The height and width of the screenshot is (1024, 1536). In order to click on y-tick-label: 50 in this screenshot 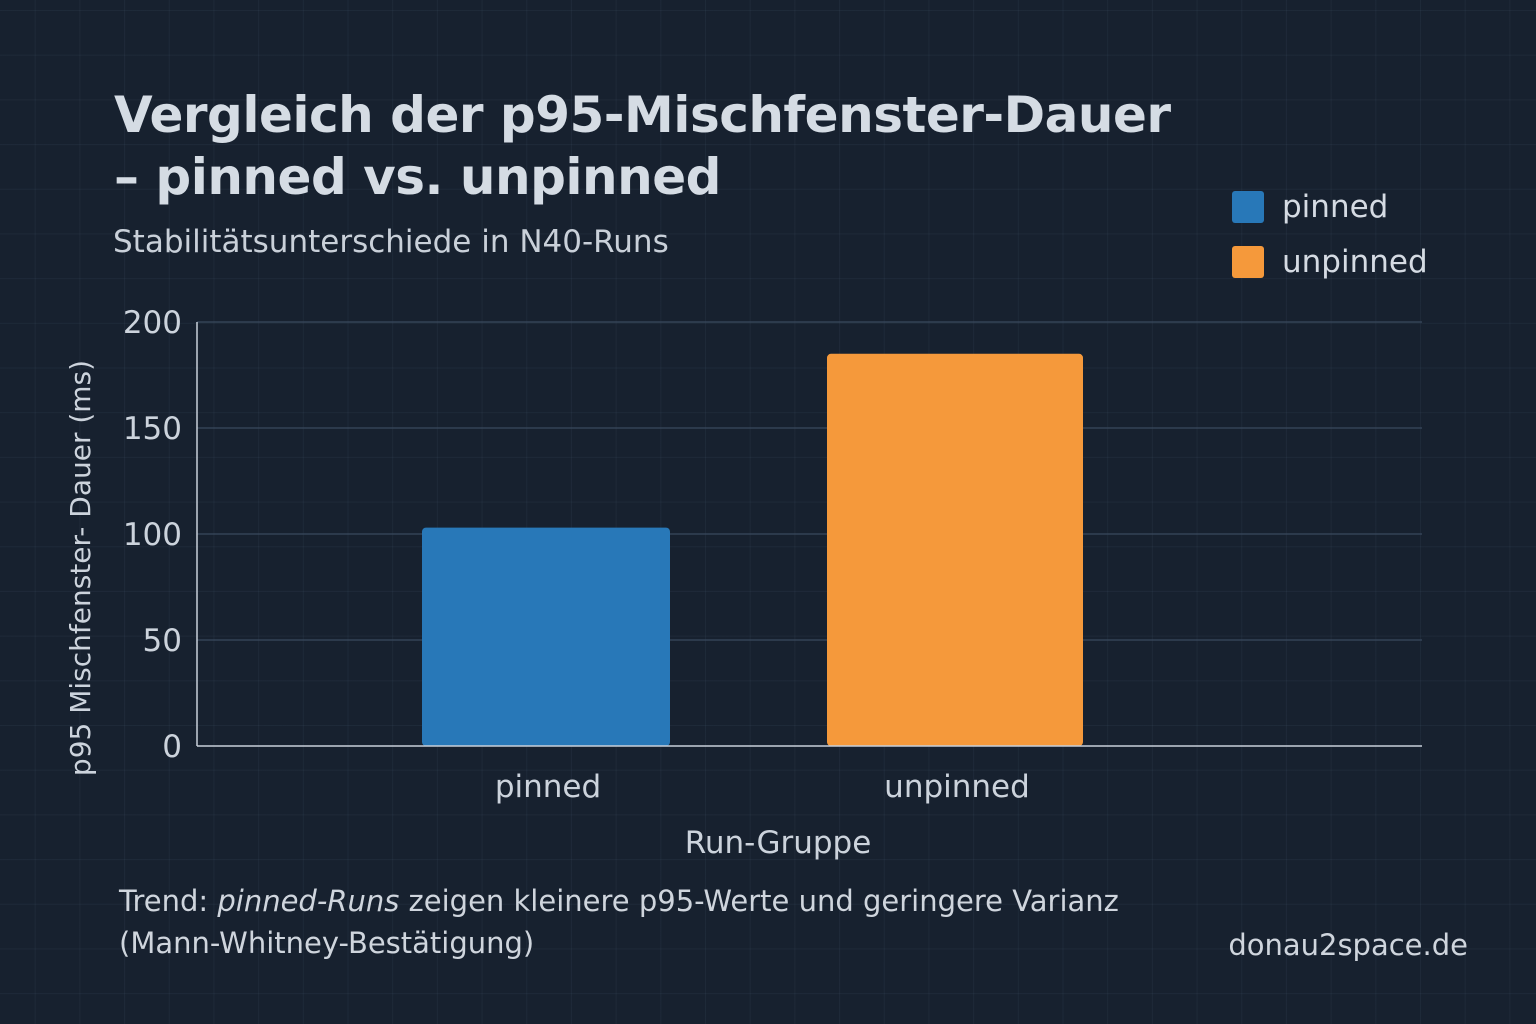, I will do `click(162, 641)`.